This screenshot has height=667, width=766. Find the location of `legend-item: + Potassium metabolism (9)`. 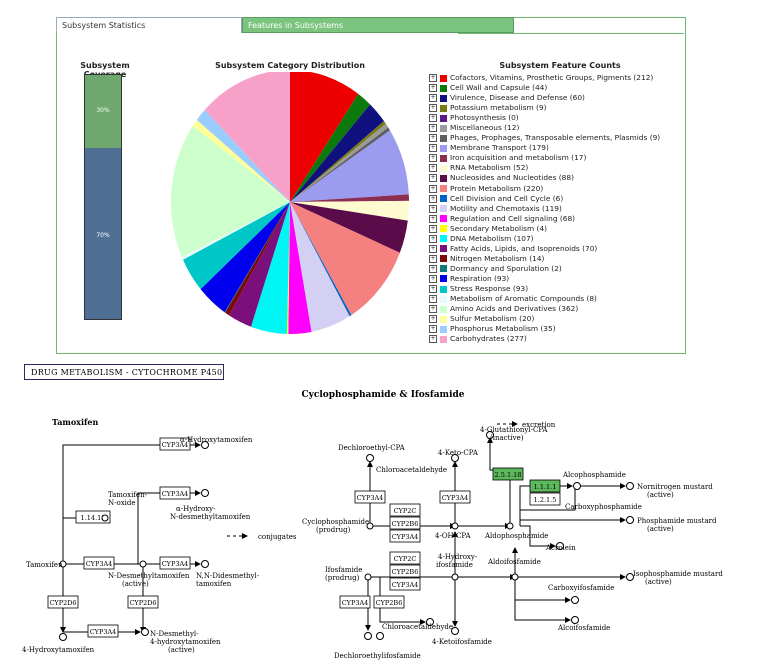

legend-item: + Potassium metabolism (9) is located at coordinates (554, 108).